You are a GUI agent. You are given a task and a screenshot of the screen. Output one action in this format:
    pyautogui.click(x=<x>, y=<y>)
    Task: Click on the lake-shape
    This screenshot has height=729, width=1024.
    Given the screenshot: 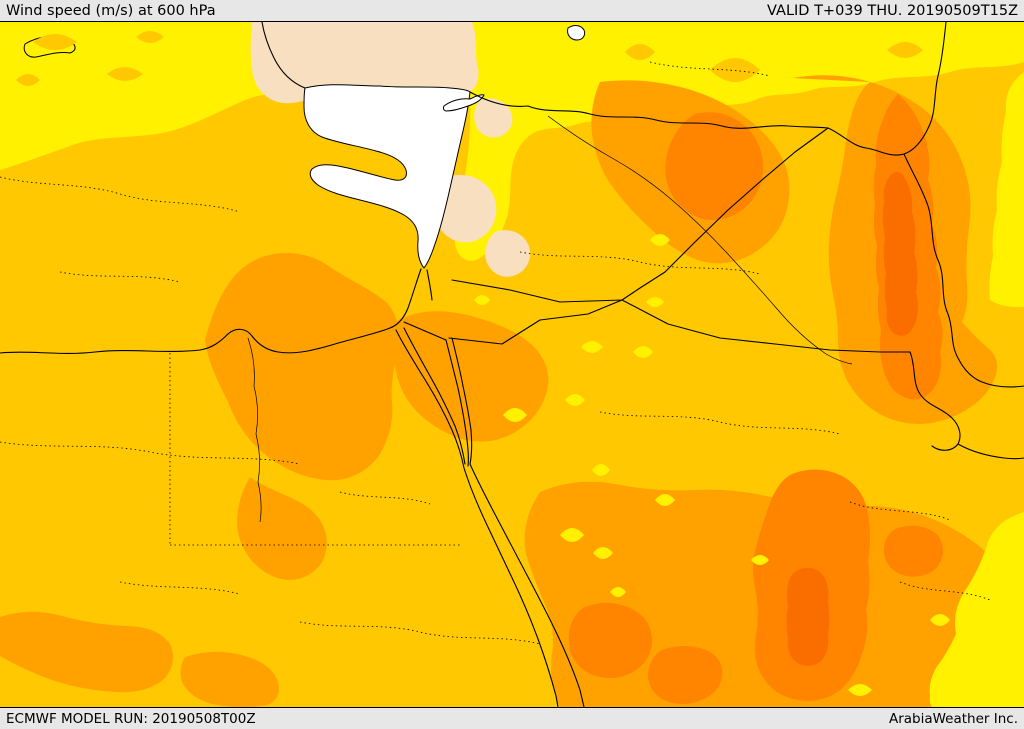 What is the action you would take?
    pyautogui.click(x=576, y=33)
    